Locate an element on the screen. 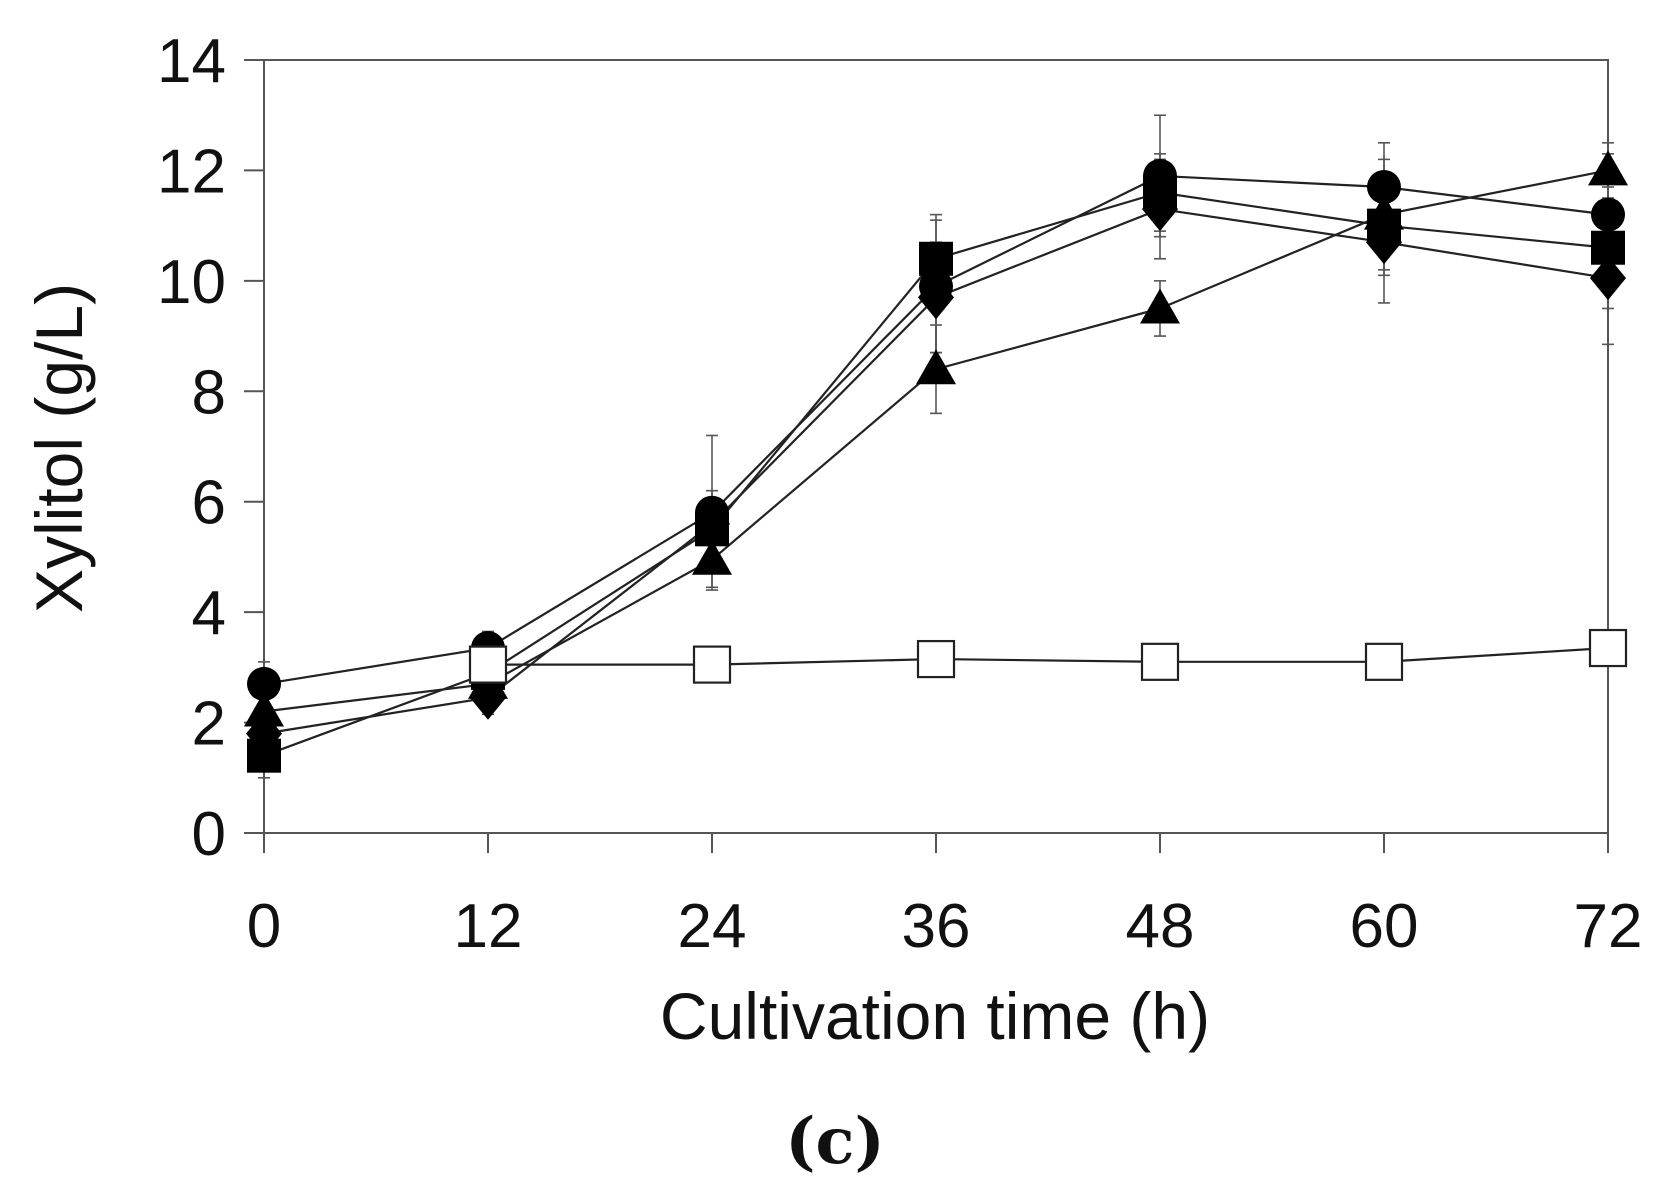  y-tick-label: 4 is located at coordinates (209, 613).